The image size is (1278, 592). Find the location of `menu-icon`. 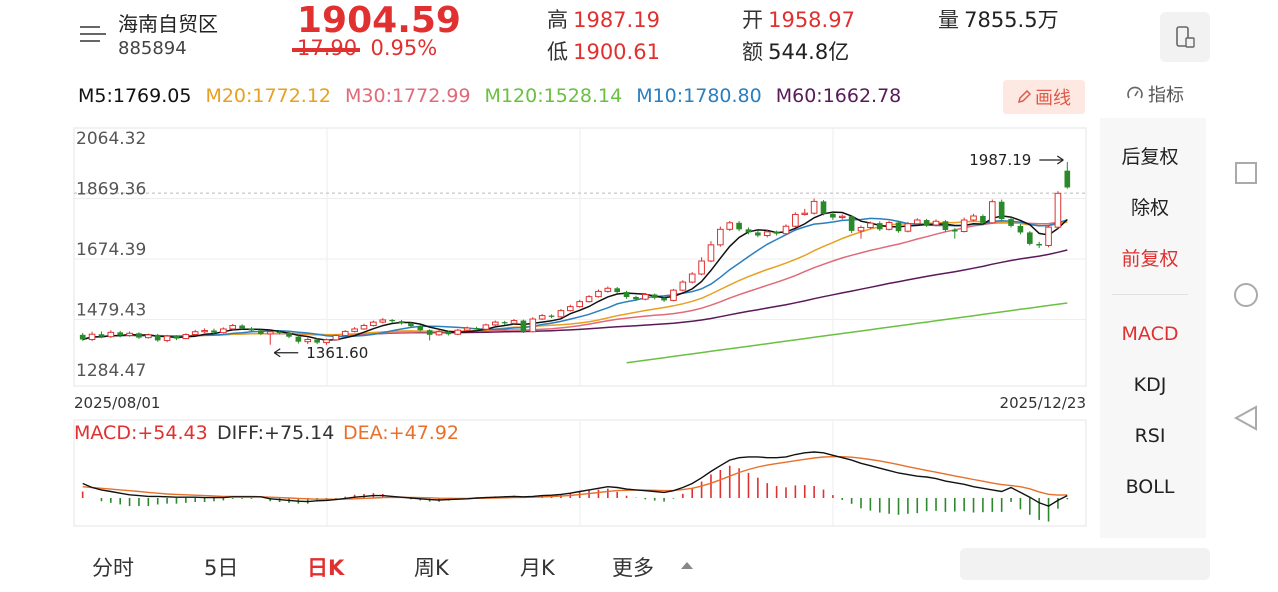

menu-icon is located at coordinates (93, 35).